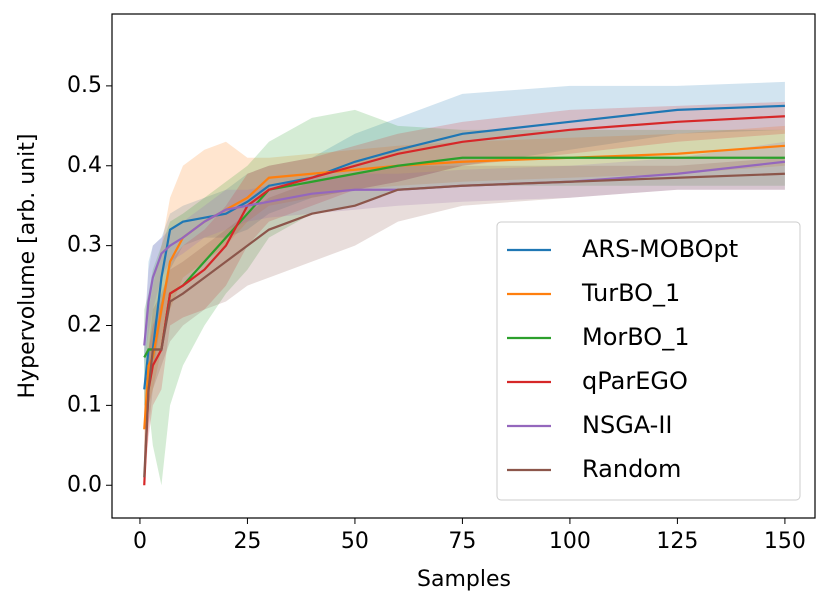 This screenshot has width=830, height=610. I want to click on y-axis-label: Hypervolume [arb. unit], so click(27, 266).